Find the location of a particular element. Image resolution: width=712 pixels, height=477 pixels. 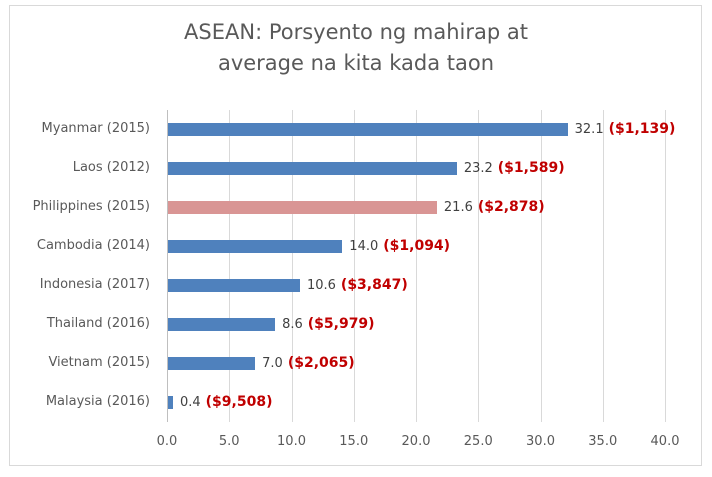

value-label: 14.0 is located at coordinates (364, 246).